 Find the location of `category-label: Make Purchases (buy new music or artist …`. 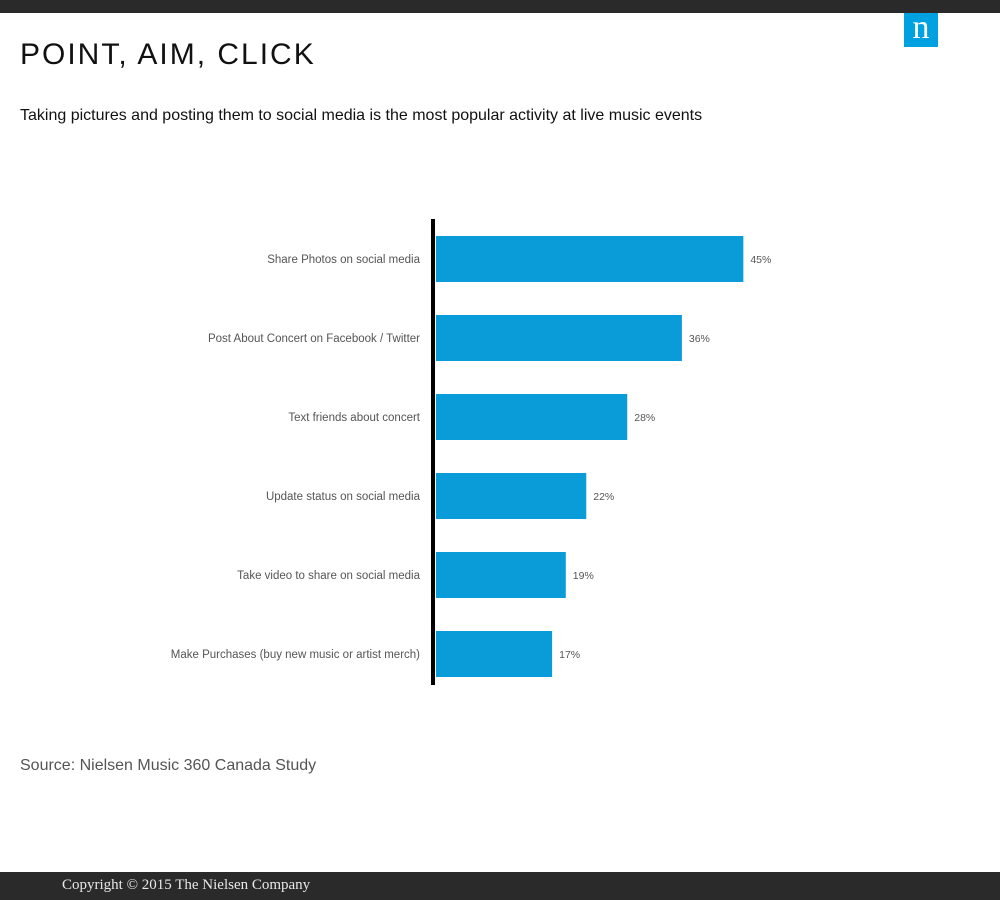

category-label: Make Purchases (buy new music or artist … is located at coordinates (295, 655).